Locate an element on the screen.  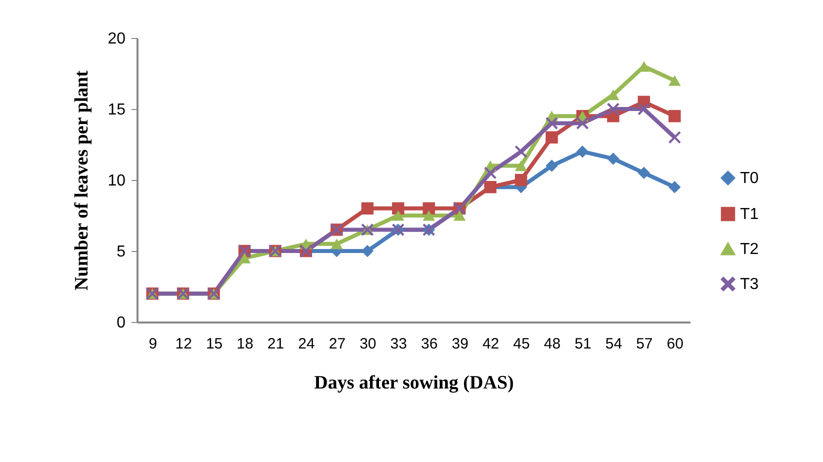
x-tick-label: 57 is located at coordinates (644, 344).